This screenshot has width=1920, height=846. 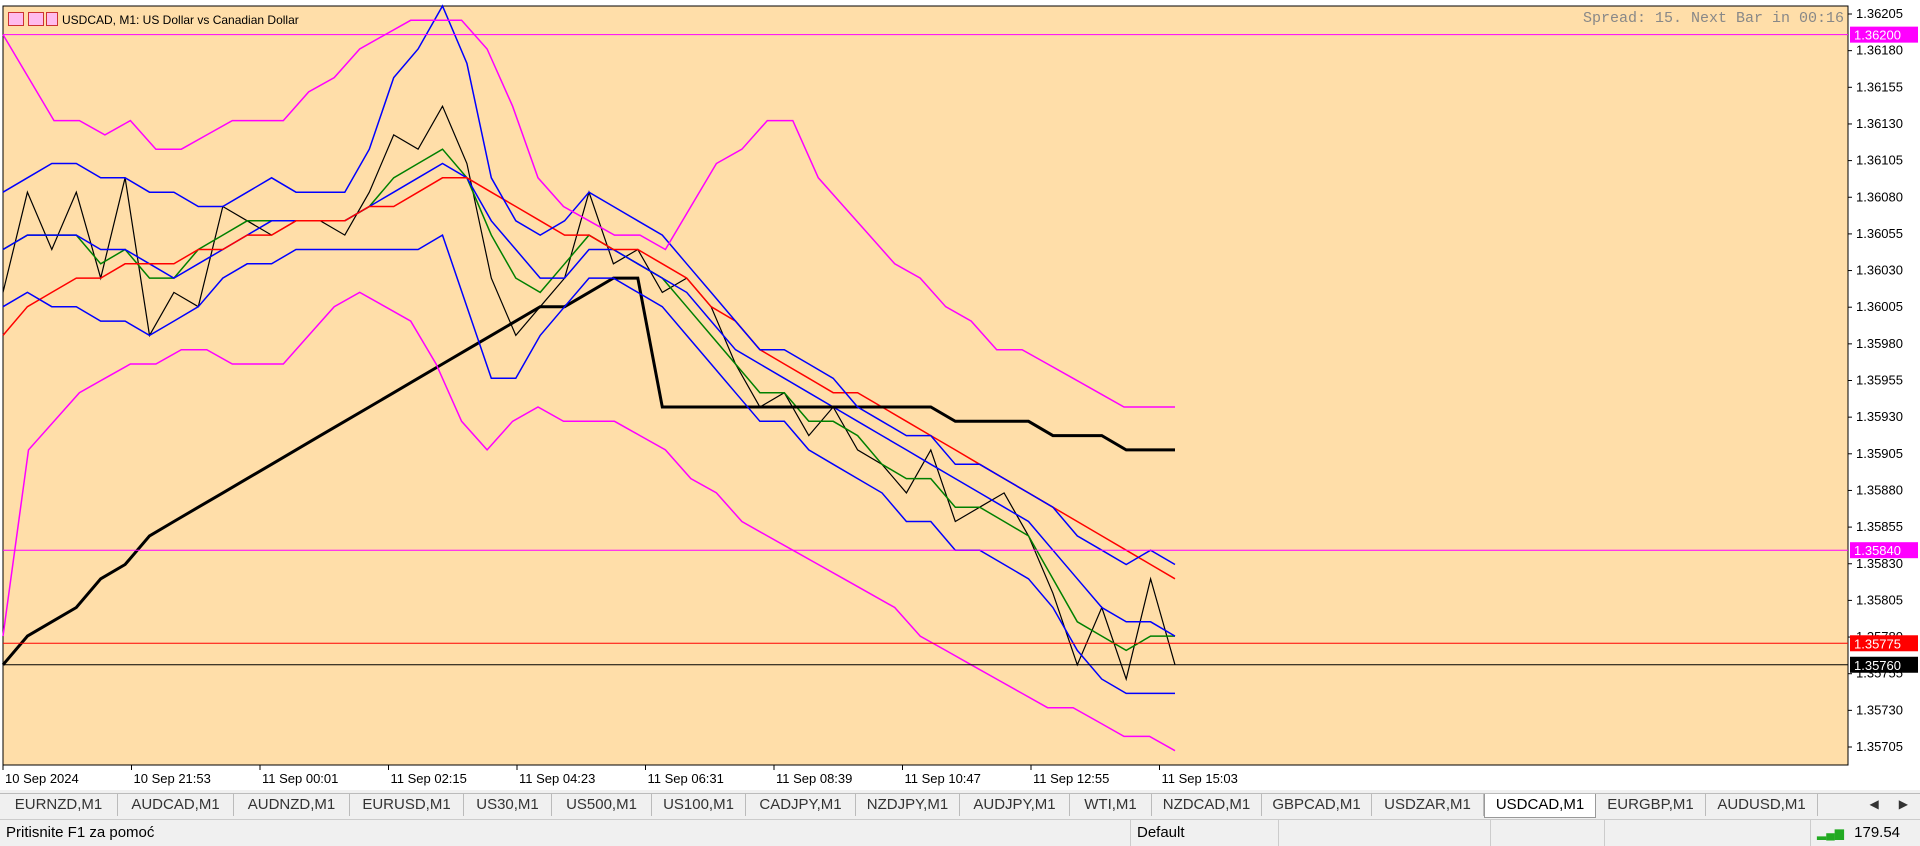 What do you see at coordinates (1713, 18) in the screenshot?
I see `spread-info: Spread: 15. Next Bar in 00:16` at bounding box center [1713, 18].